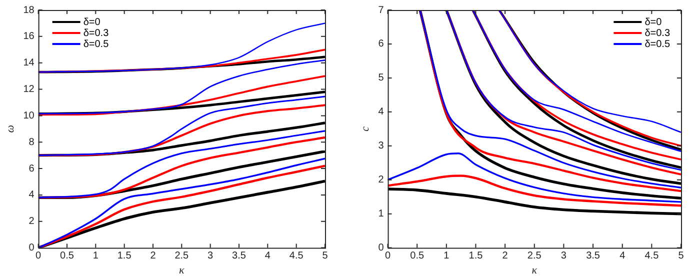  What do you see at coordinates (29, 10) in the screenshot?
I see `y-tick-label: 18` at bounding box center [29, 10].